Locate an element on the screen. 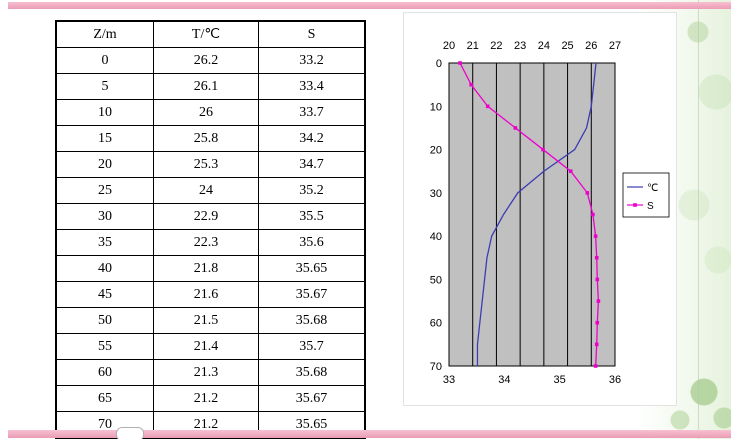 This screenshot has width=731, height=439. bottom-axis-tick-label: 35 is located at coordinates (560, 380).